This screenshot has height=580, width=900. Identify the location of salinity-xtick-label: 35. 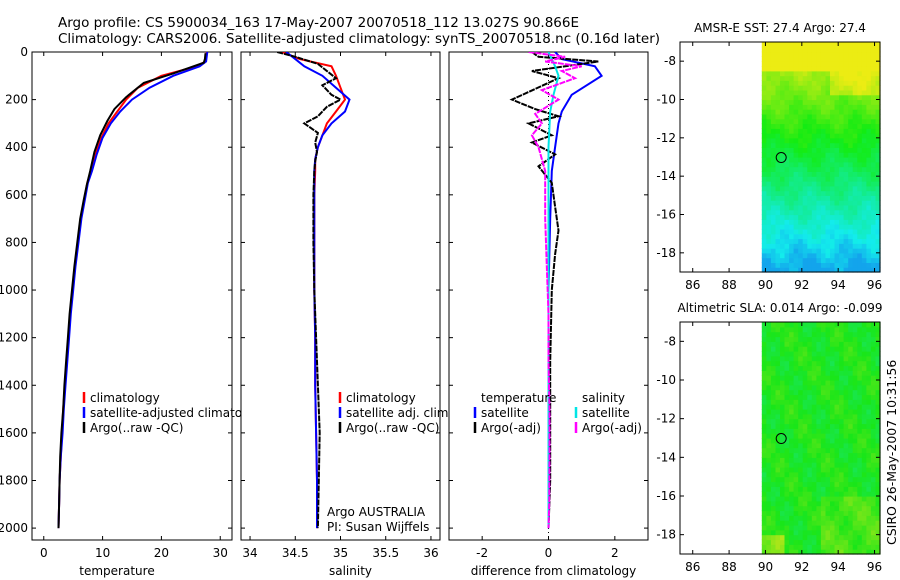
(340, 553).